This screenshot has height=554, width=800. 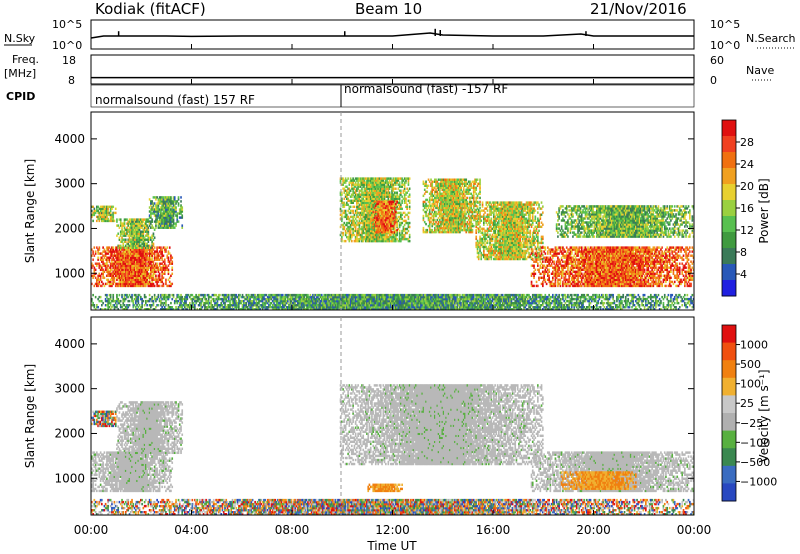 I want to click on nsearch-tick-bottom: 10^0, so click(x=725, y=45).